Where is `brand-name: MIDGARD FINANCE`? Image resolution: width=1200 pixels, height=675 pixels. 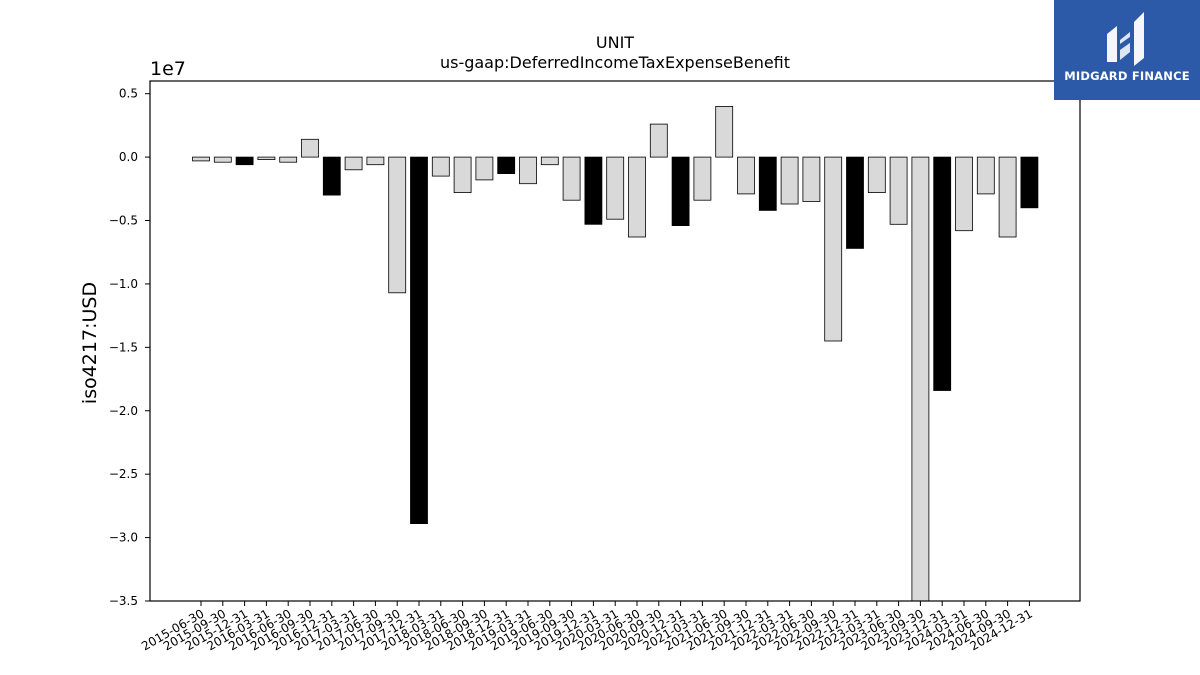
brand-name: MIDGARD FINANCE is located at coordinates (1127, 76).